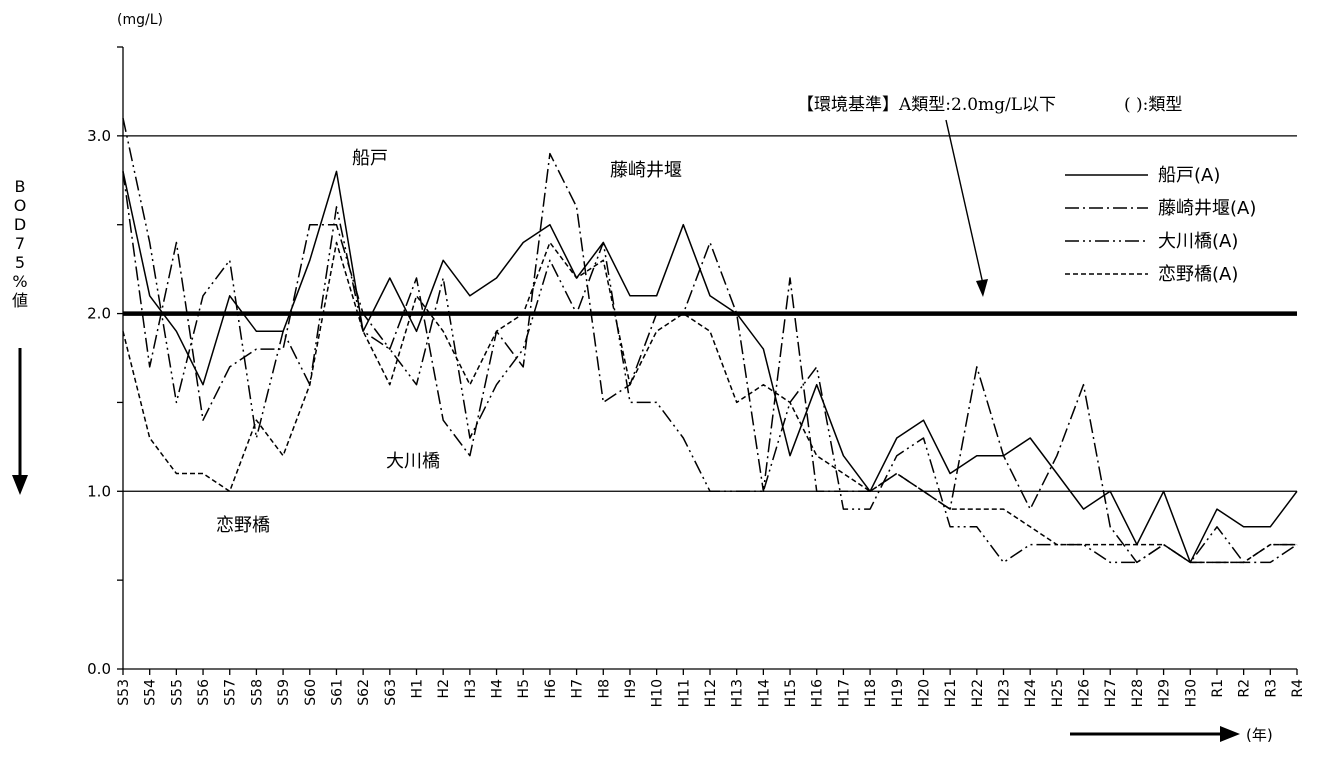  I want to click on x-unit-arrow-head, so click(1230, 734).